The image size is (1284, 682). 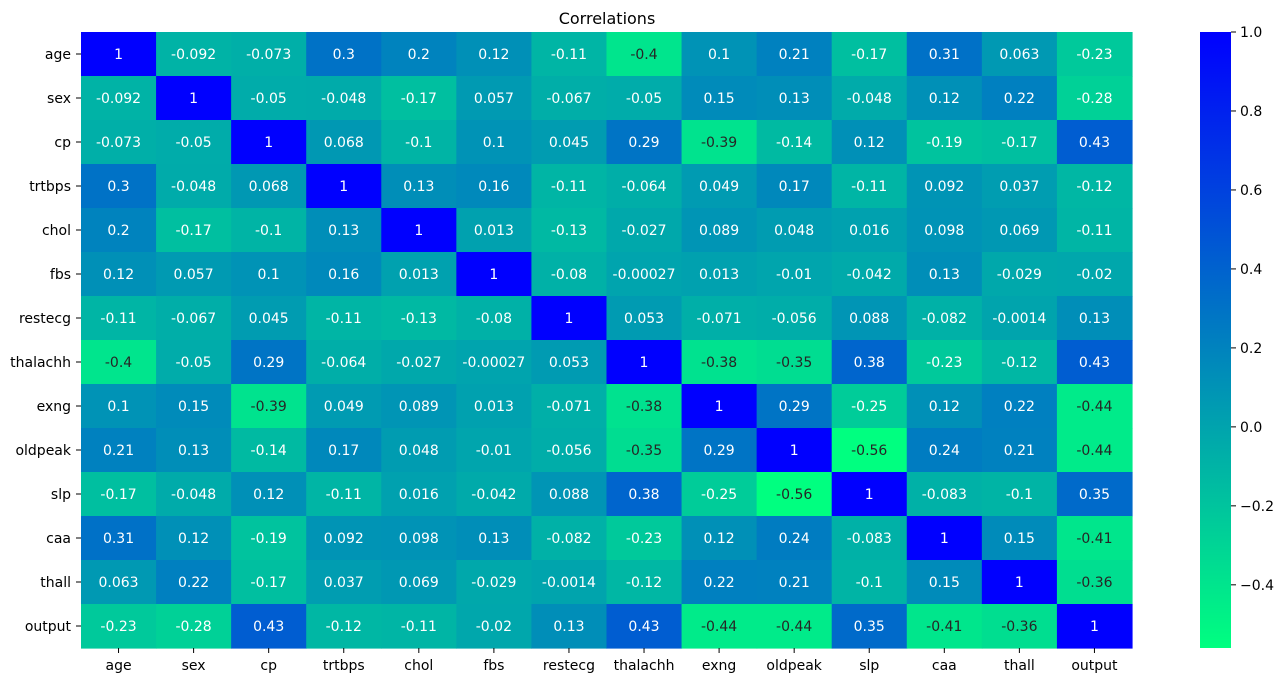 What do you see at coordinates (1094, 98) in the screenshot?
I see `cell-sex-output` at bounding box center [1094, 98].